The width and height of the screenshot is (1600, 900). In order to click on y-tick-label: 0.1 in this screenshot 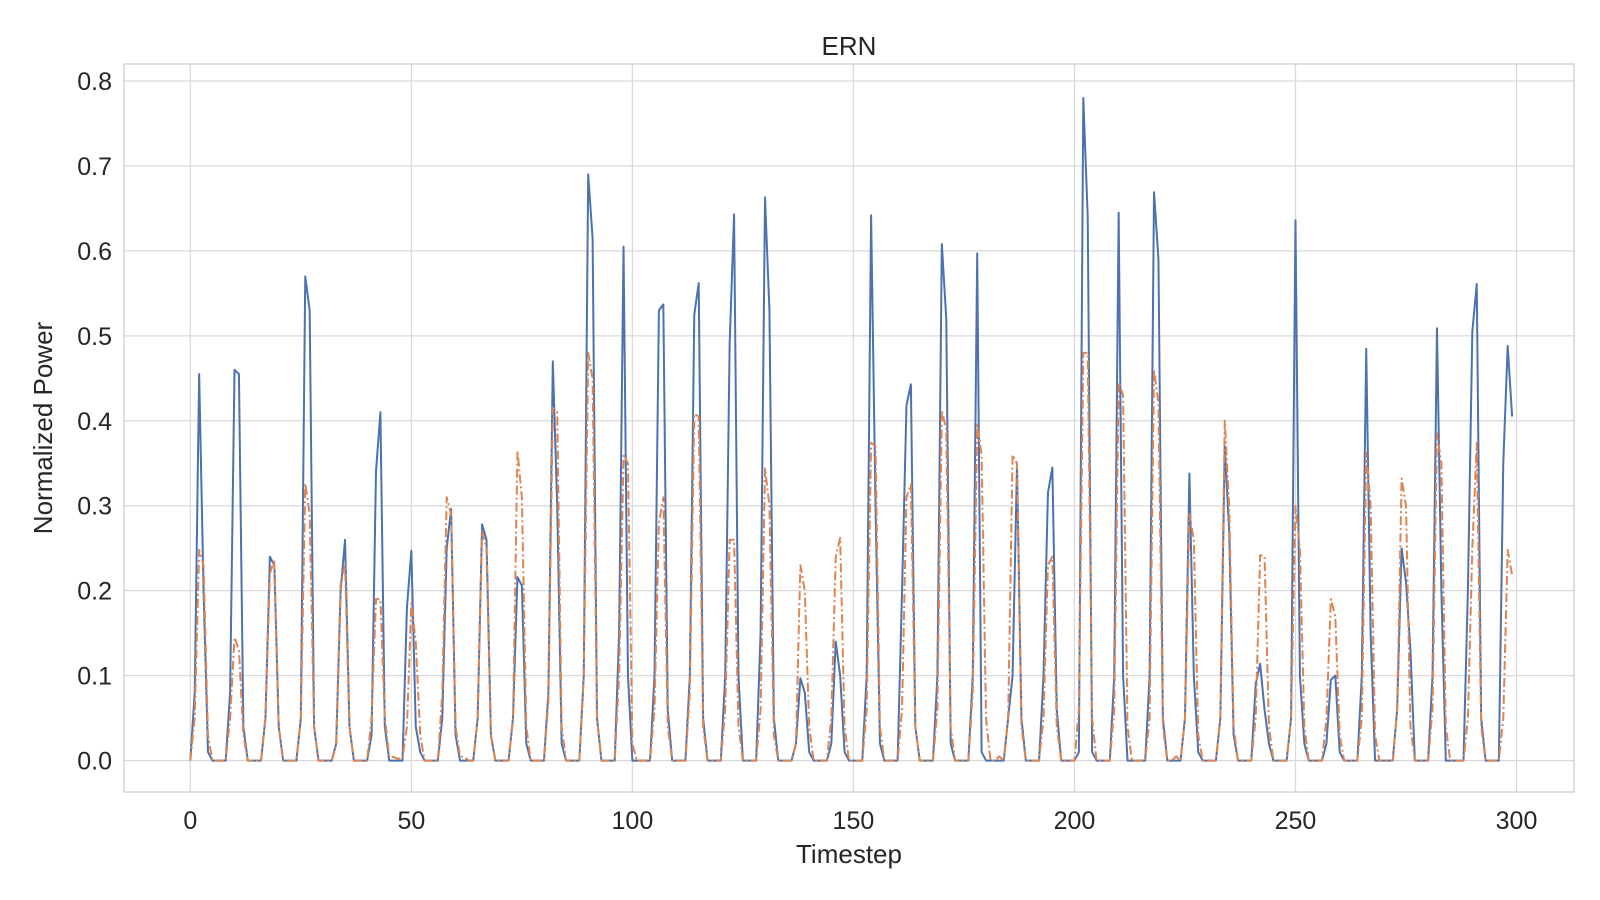, I will do `click(94, 677)`.